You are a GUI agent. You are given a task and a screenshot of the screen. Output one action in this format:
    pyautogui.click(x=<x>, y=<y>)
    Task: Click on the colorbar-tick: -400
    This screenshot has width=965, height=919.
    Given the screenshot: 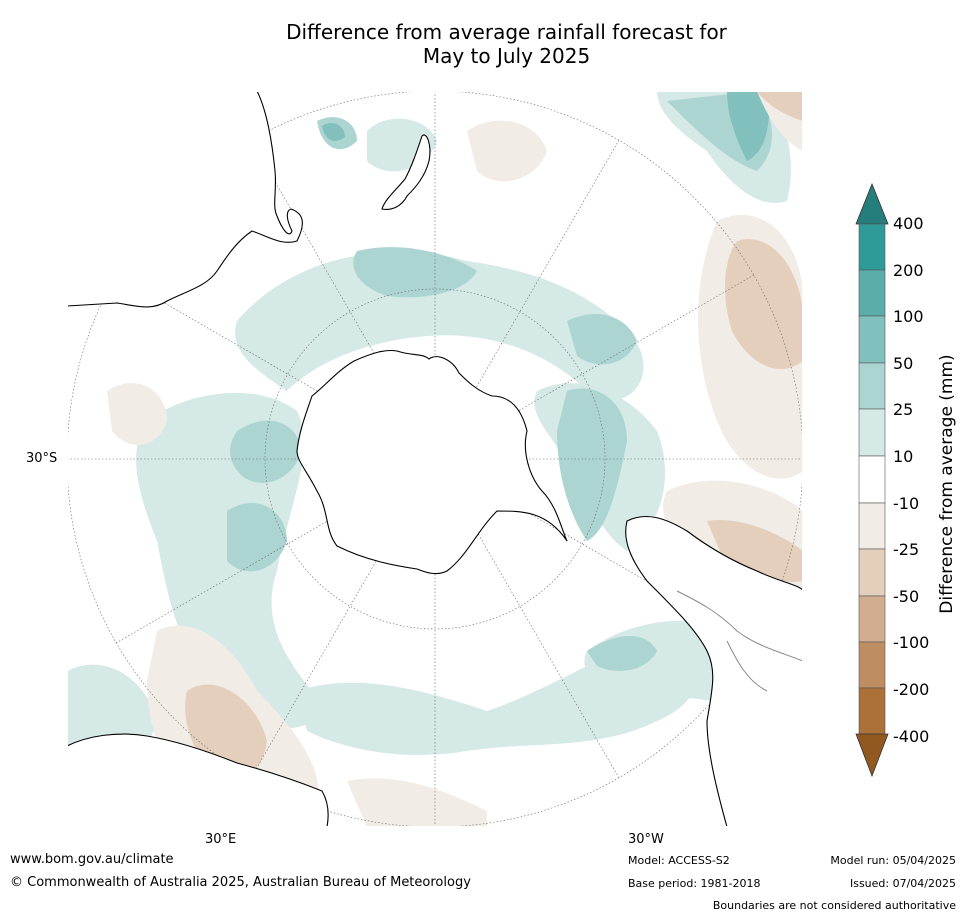 What is the action you would take?
    pyautogui.click(x=911, y=736)
    